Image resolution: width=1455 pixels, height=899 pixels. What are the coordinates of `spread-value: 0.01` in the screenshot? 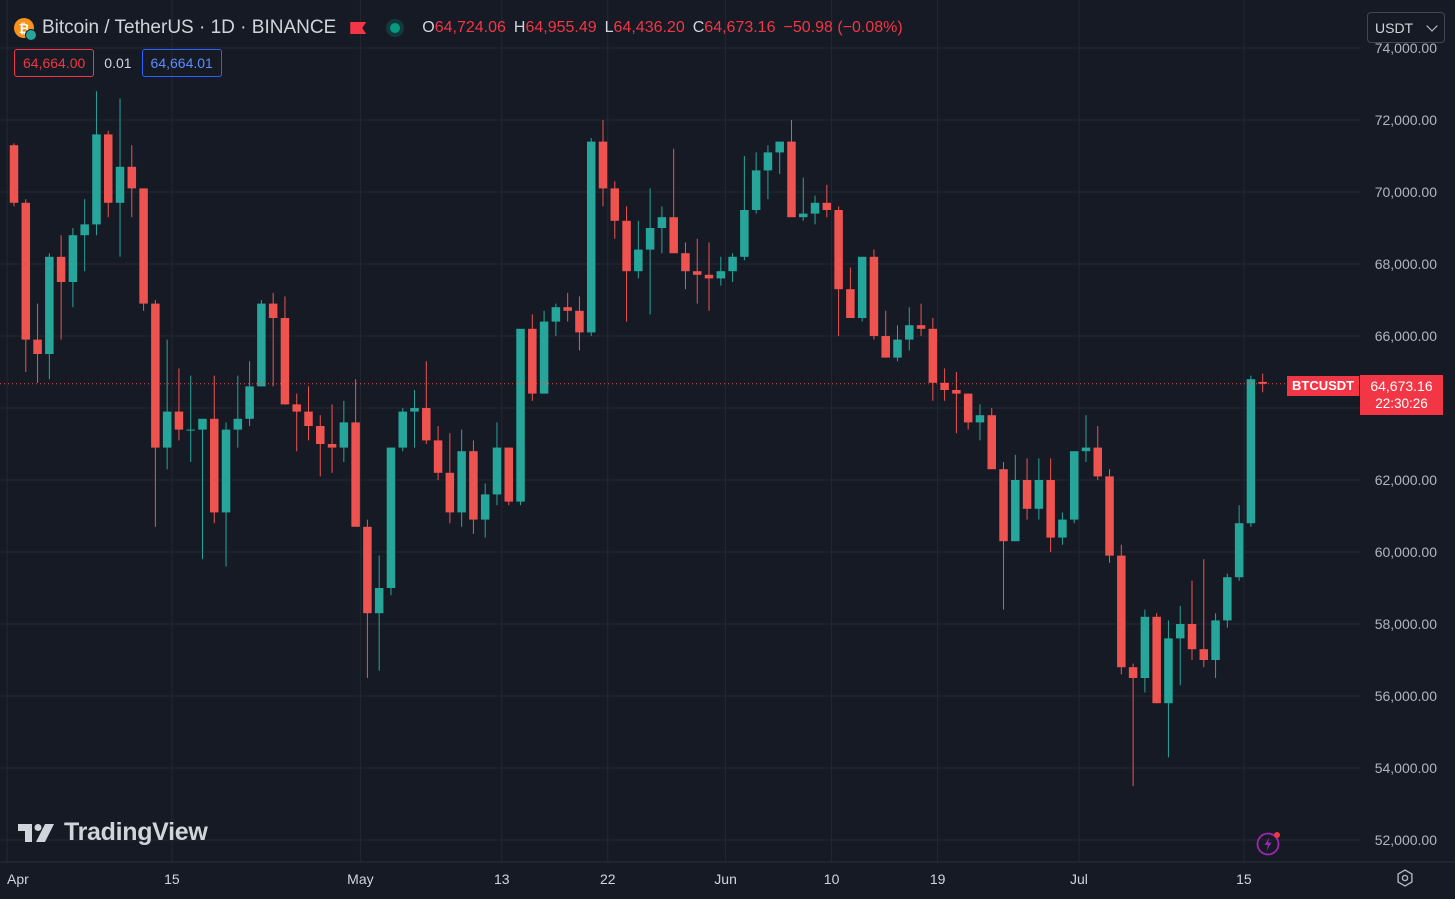 It's located at (118, 63).